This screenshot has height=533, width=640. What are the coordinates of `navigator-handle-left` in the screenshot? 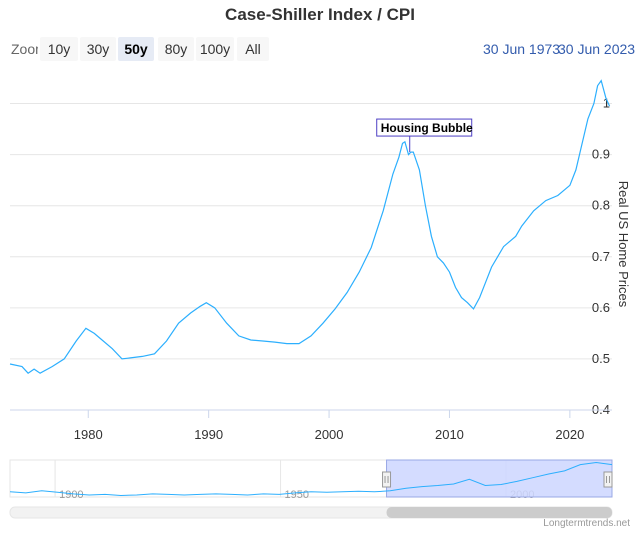 It's located at (387, 479).